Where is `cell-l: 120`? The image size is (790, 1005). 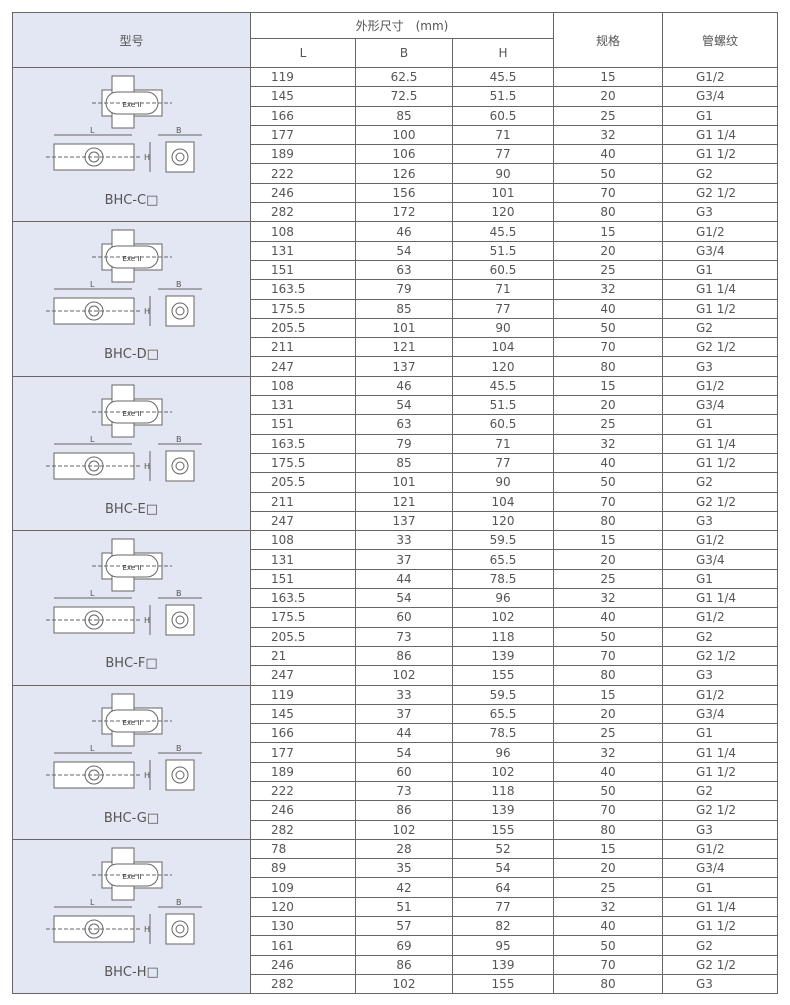
cell-l: 120 is located at coordinates (303, 907).